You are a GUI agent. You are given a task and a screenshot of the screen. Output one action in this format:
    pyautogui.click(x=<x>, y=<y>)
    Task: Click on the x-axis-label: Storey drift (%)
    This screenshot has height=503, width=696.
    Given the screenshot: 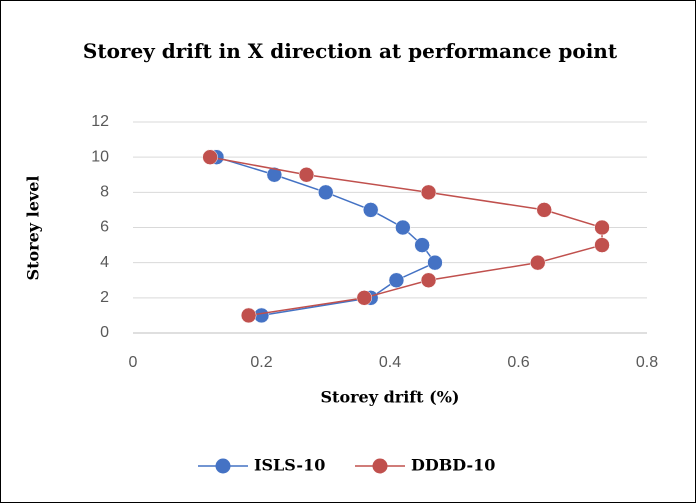 What is the action you would take?
    pyautogui.click(x=390, y=397)
    